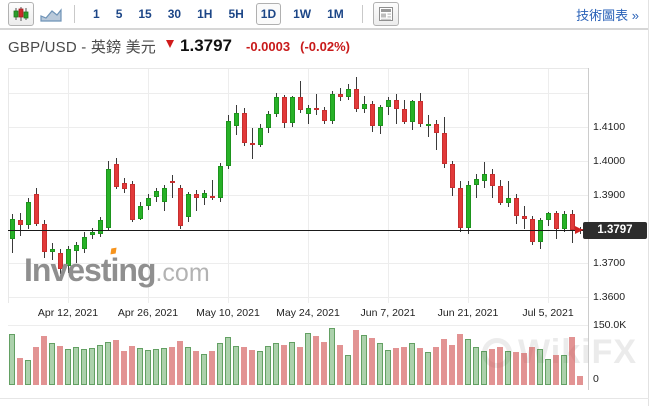  Describe the element at coordinates (335, 14) in the screenshot. I see `timeframe-1m: 1M` at that location.